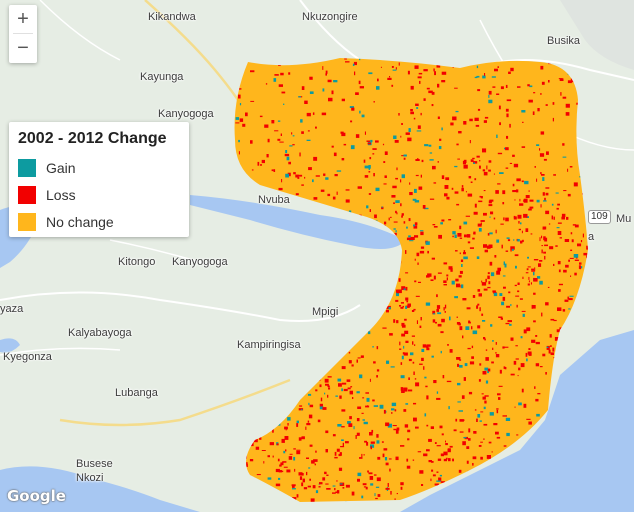 Image resolution: width=634 pixels, height=517 pixels. What do you see at coordinates (23, 47) in the screenshot?
I see `zoom-out-button: −` at bounding box center [23, 47].